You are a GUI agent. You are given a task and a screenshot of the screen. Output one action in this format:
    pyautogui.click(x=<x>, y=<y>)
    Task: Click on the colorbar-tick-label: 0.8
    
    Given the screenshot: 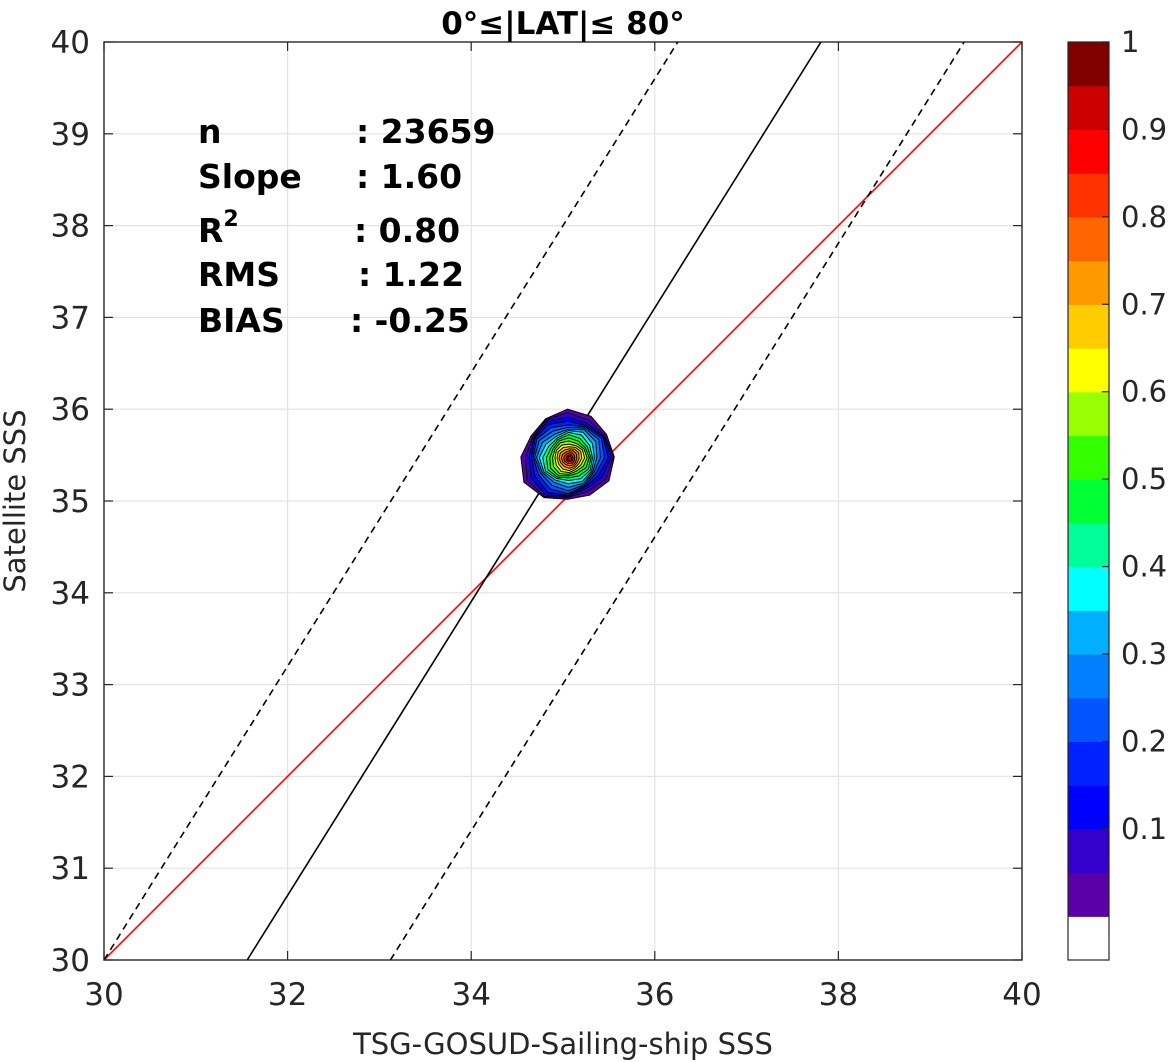 What is the action you would take?
    pyautogui.click(x=1144, y=217)
    